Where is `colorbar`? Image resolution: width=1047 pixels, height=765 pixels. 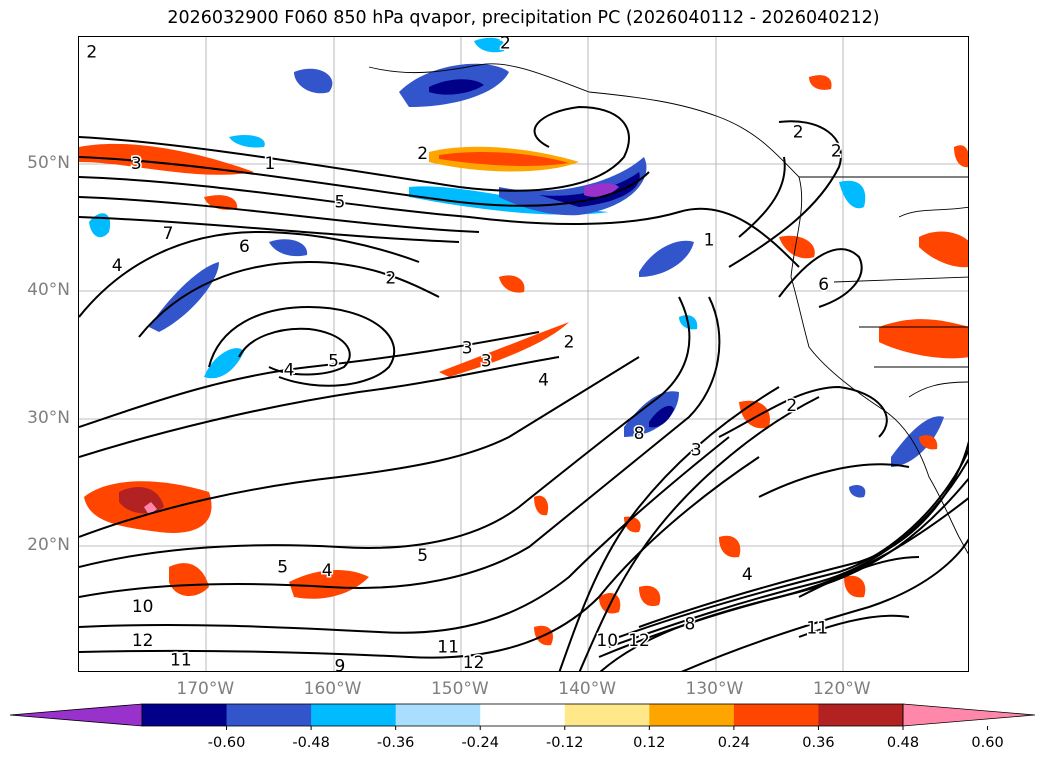
colorbar is located at coordinates (522, 716).